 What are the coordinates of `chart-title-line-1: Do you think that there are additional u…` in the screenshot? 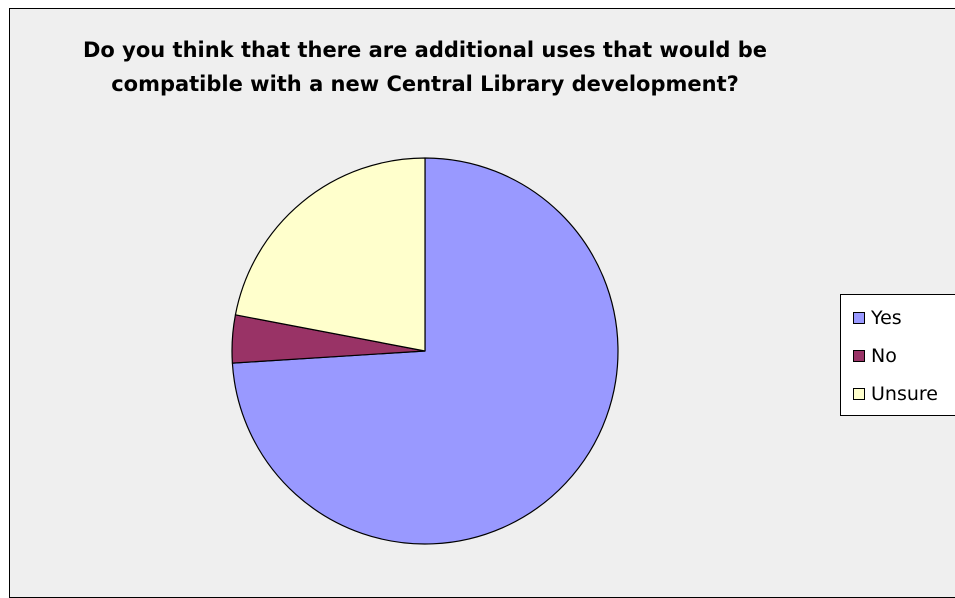 It's located at (425, 50).